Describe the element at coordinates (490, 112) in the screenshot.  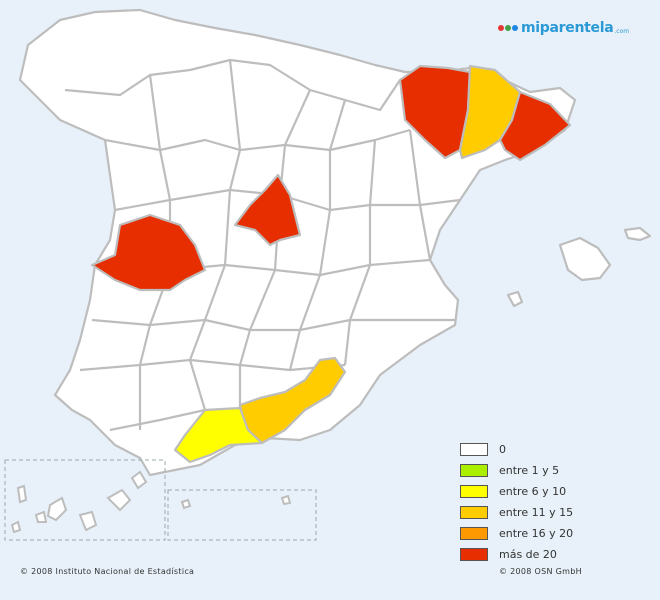
I see `province-lleida` at that location.